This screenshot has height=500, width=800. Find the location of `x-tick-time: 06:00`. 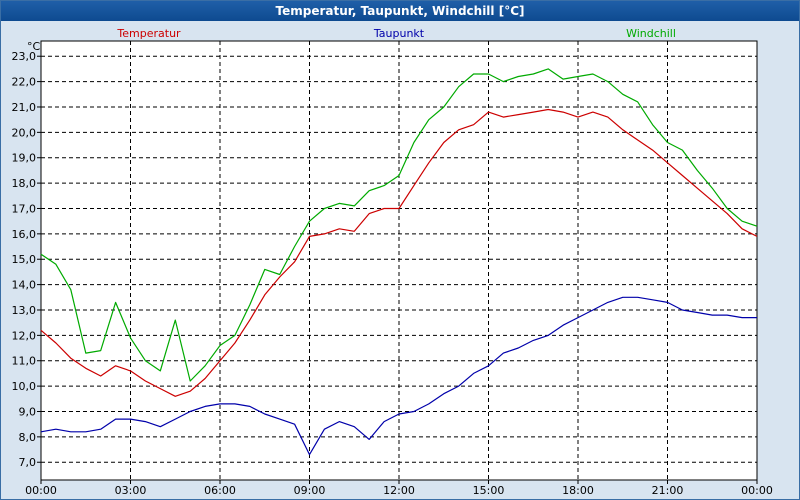

x-tick-time: 06:00 is located at coordinates (220, 490).